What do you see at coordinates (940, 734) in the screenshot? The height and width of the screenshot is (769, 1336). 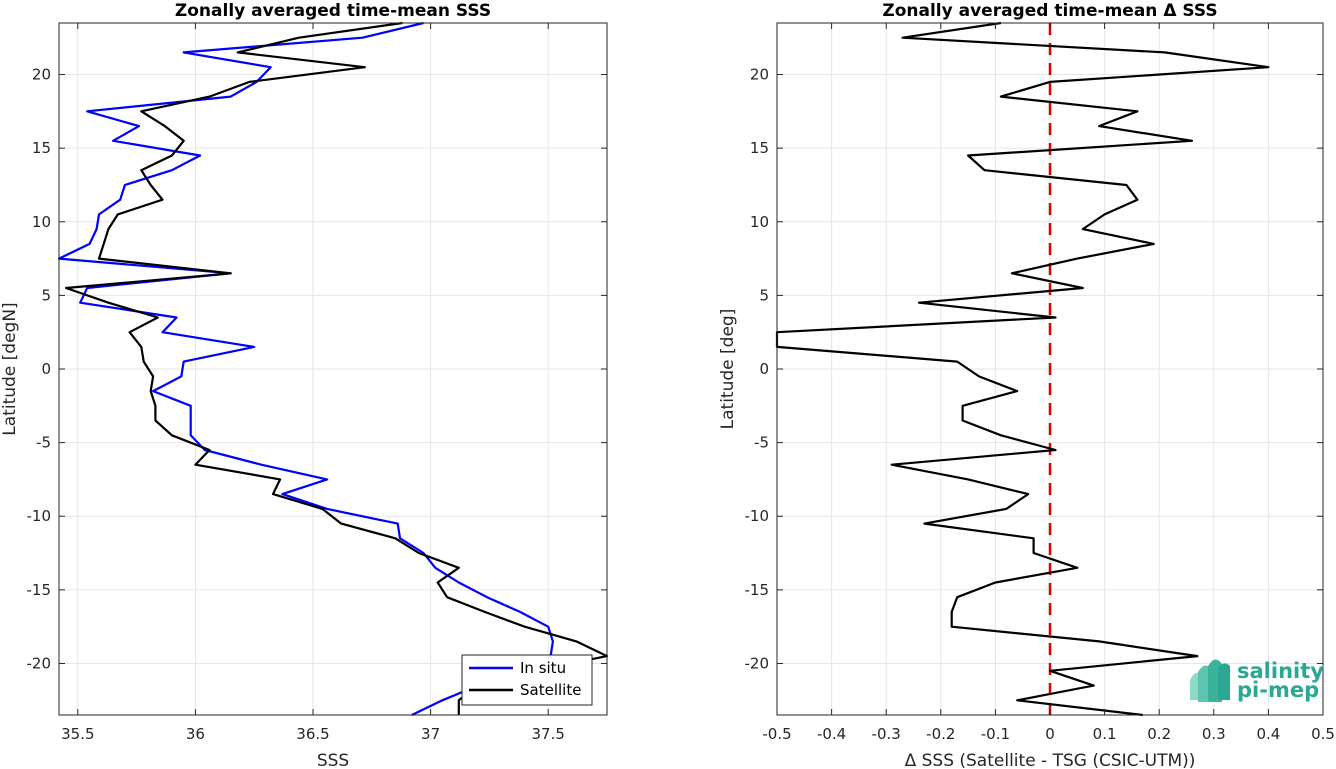 I see `right-x-tick-label: -0.2` at bounding box center [940, 734].